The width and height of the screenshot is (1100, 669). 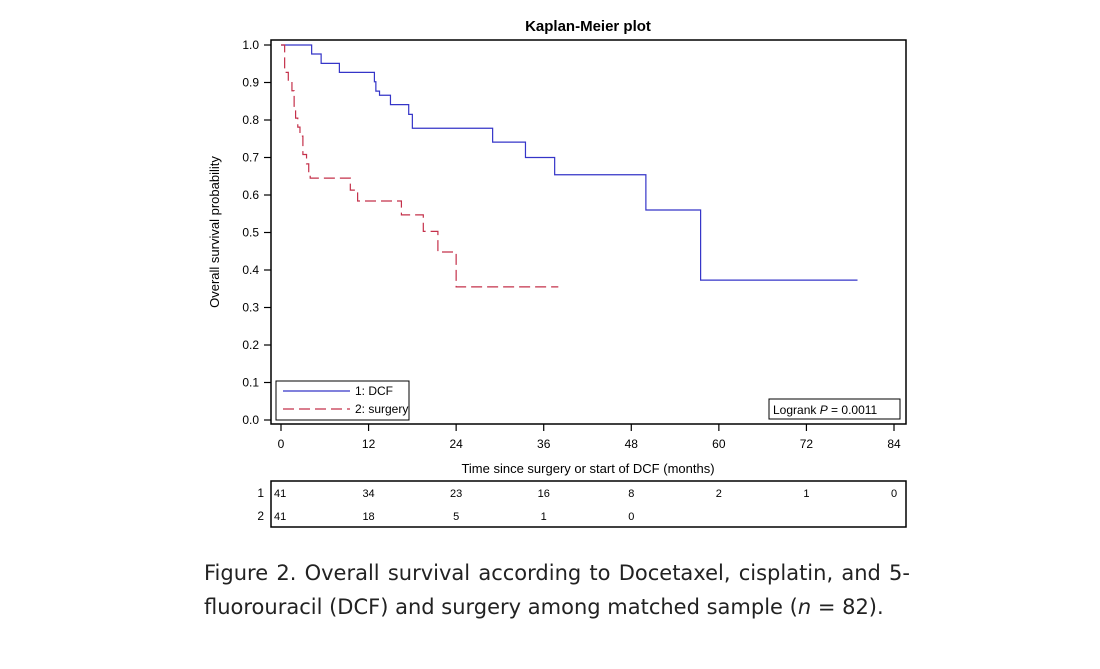 What do you see at coordinates (631, 494) in the screenshot?
I see `risk-count: 8` at bounding box center [631, 494].